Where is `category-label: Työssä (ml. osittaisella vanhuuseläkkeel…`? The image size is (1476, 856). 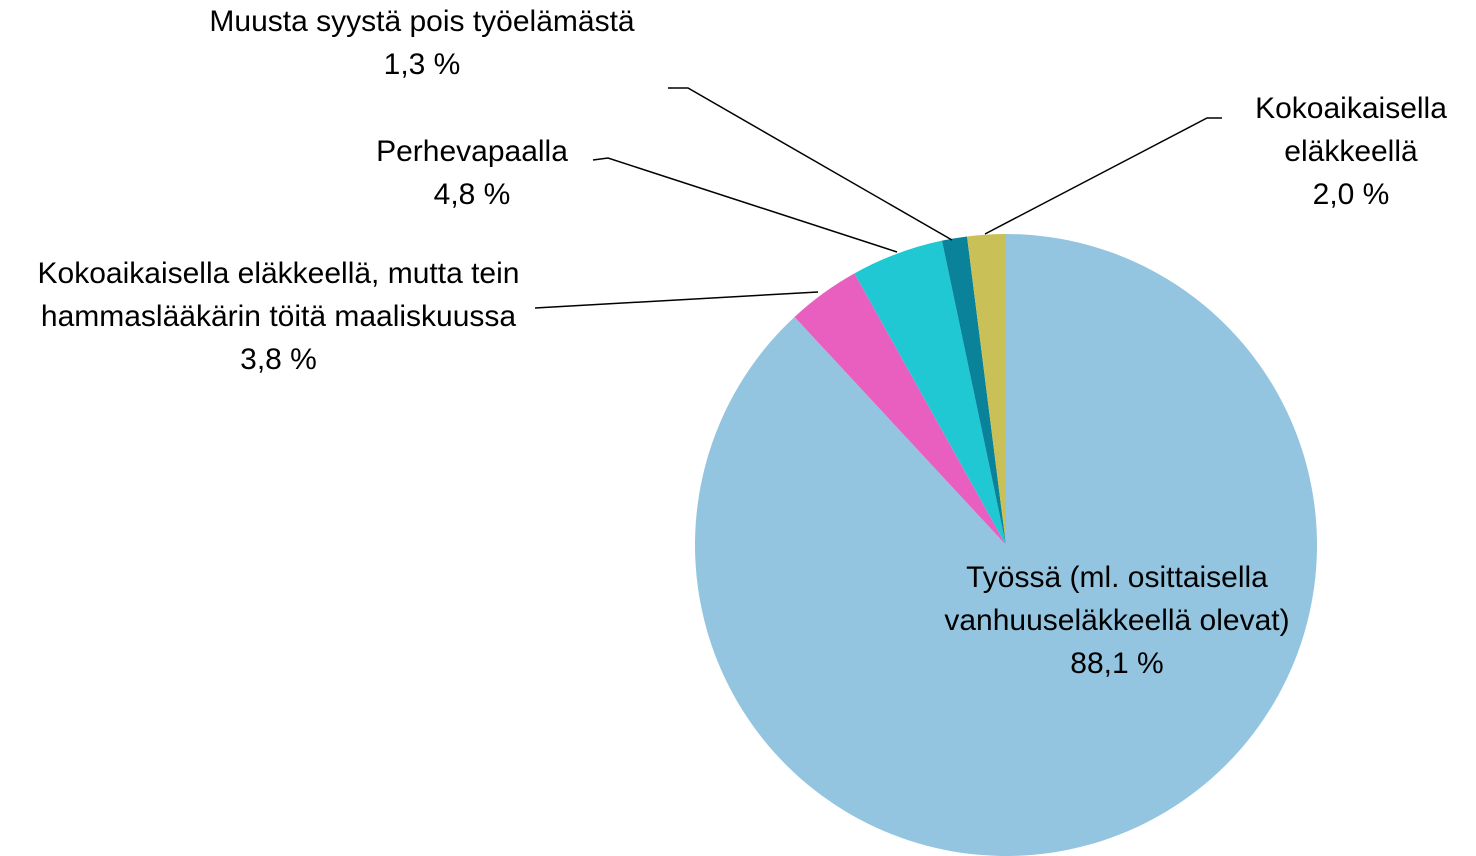
category-label: Työssä (ml. osittaisella vanhuuseläkkeel… is located at coordinates (1117, 599).